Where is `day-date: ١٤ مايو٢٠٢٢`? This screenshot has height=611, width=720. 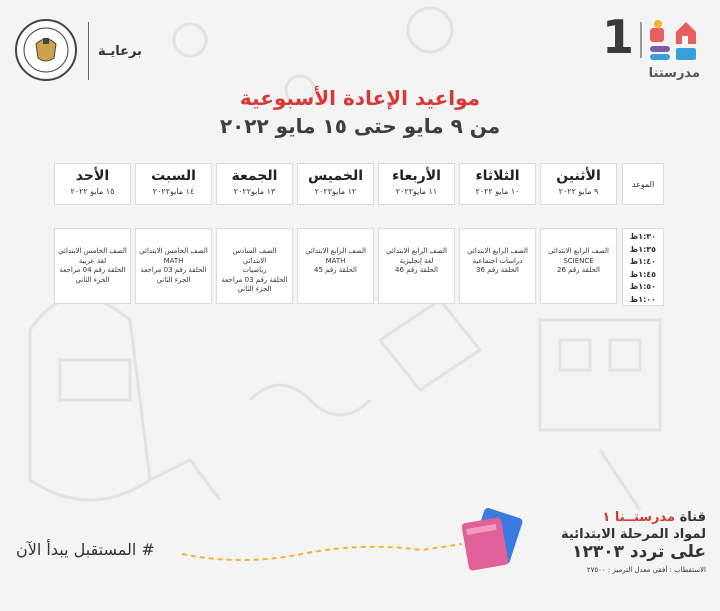
day-date: ١٤ مايو٢٠٢٢ is located at coordinates (173, 191).